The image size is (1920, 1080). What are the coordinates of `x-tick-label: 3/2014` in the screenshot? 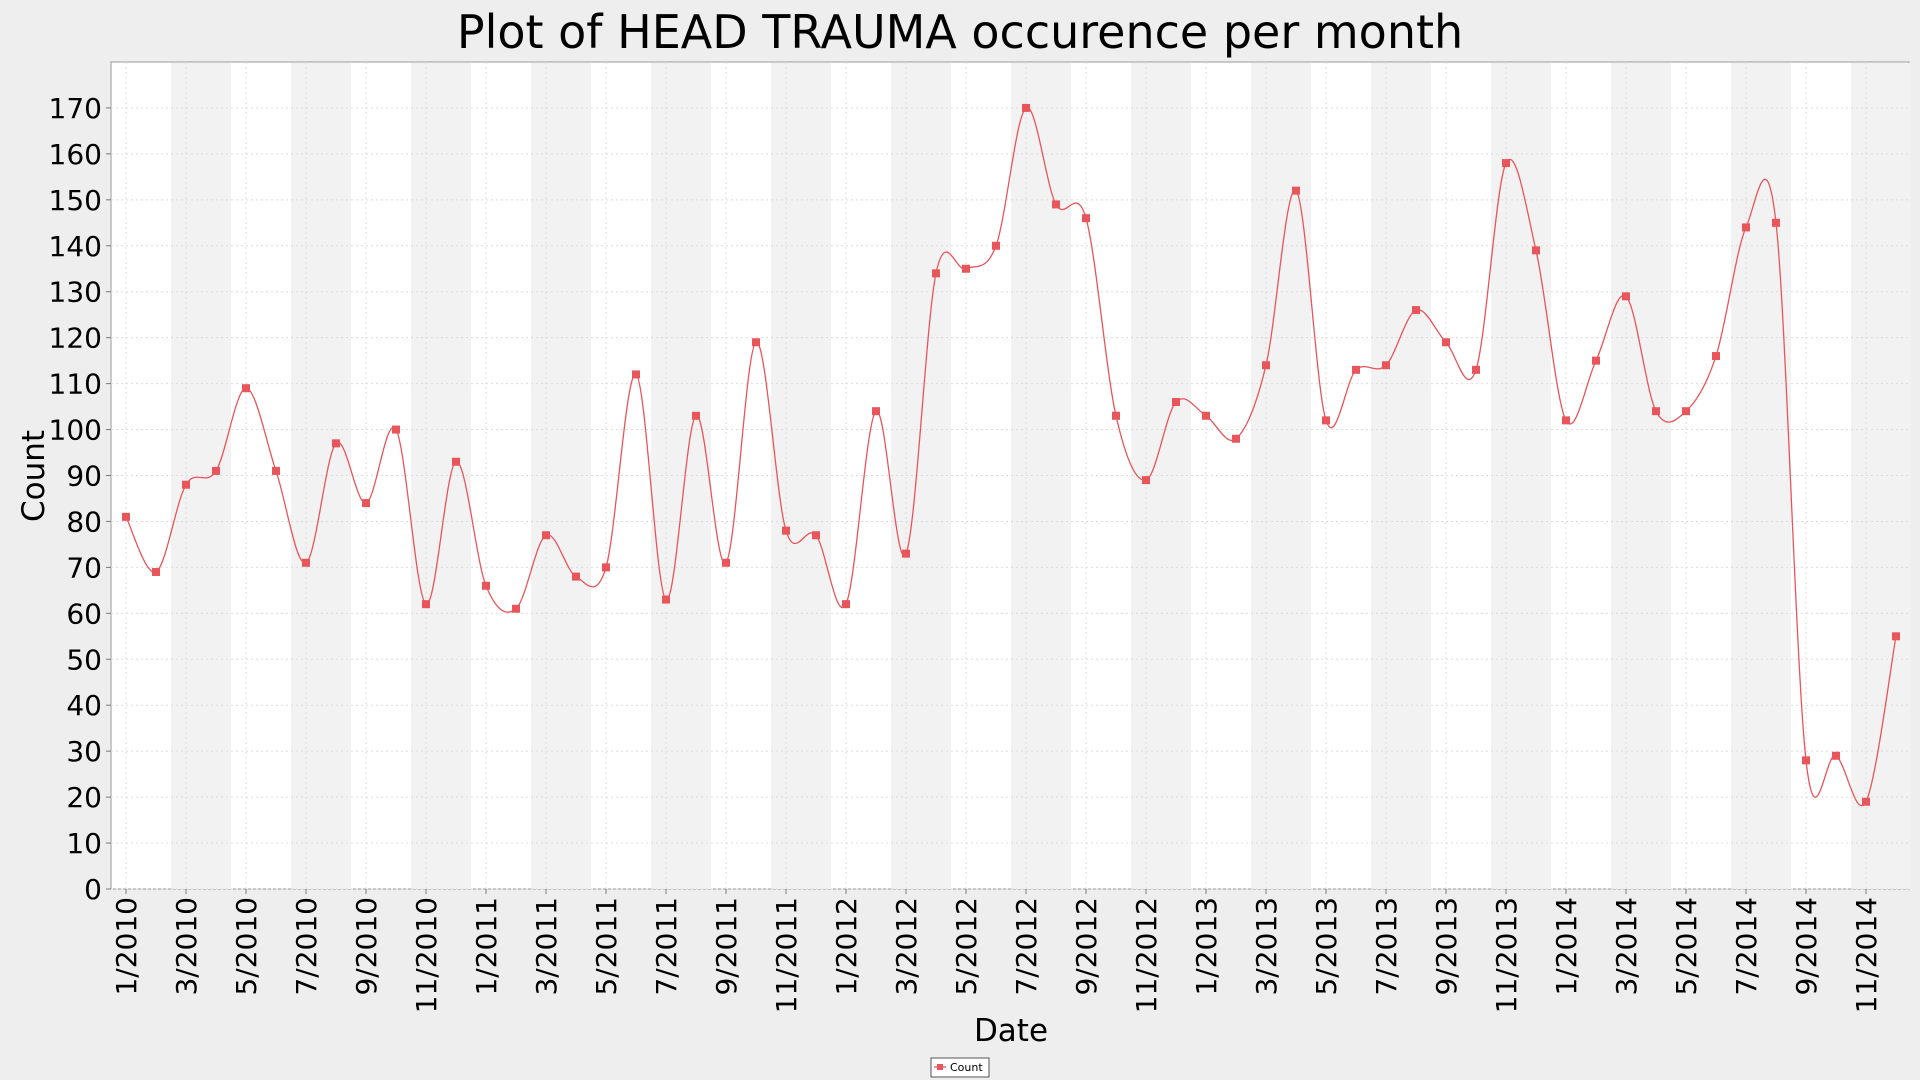 It's located at (1626, 946).